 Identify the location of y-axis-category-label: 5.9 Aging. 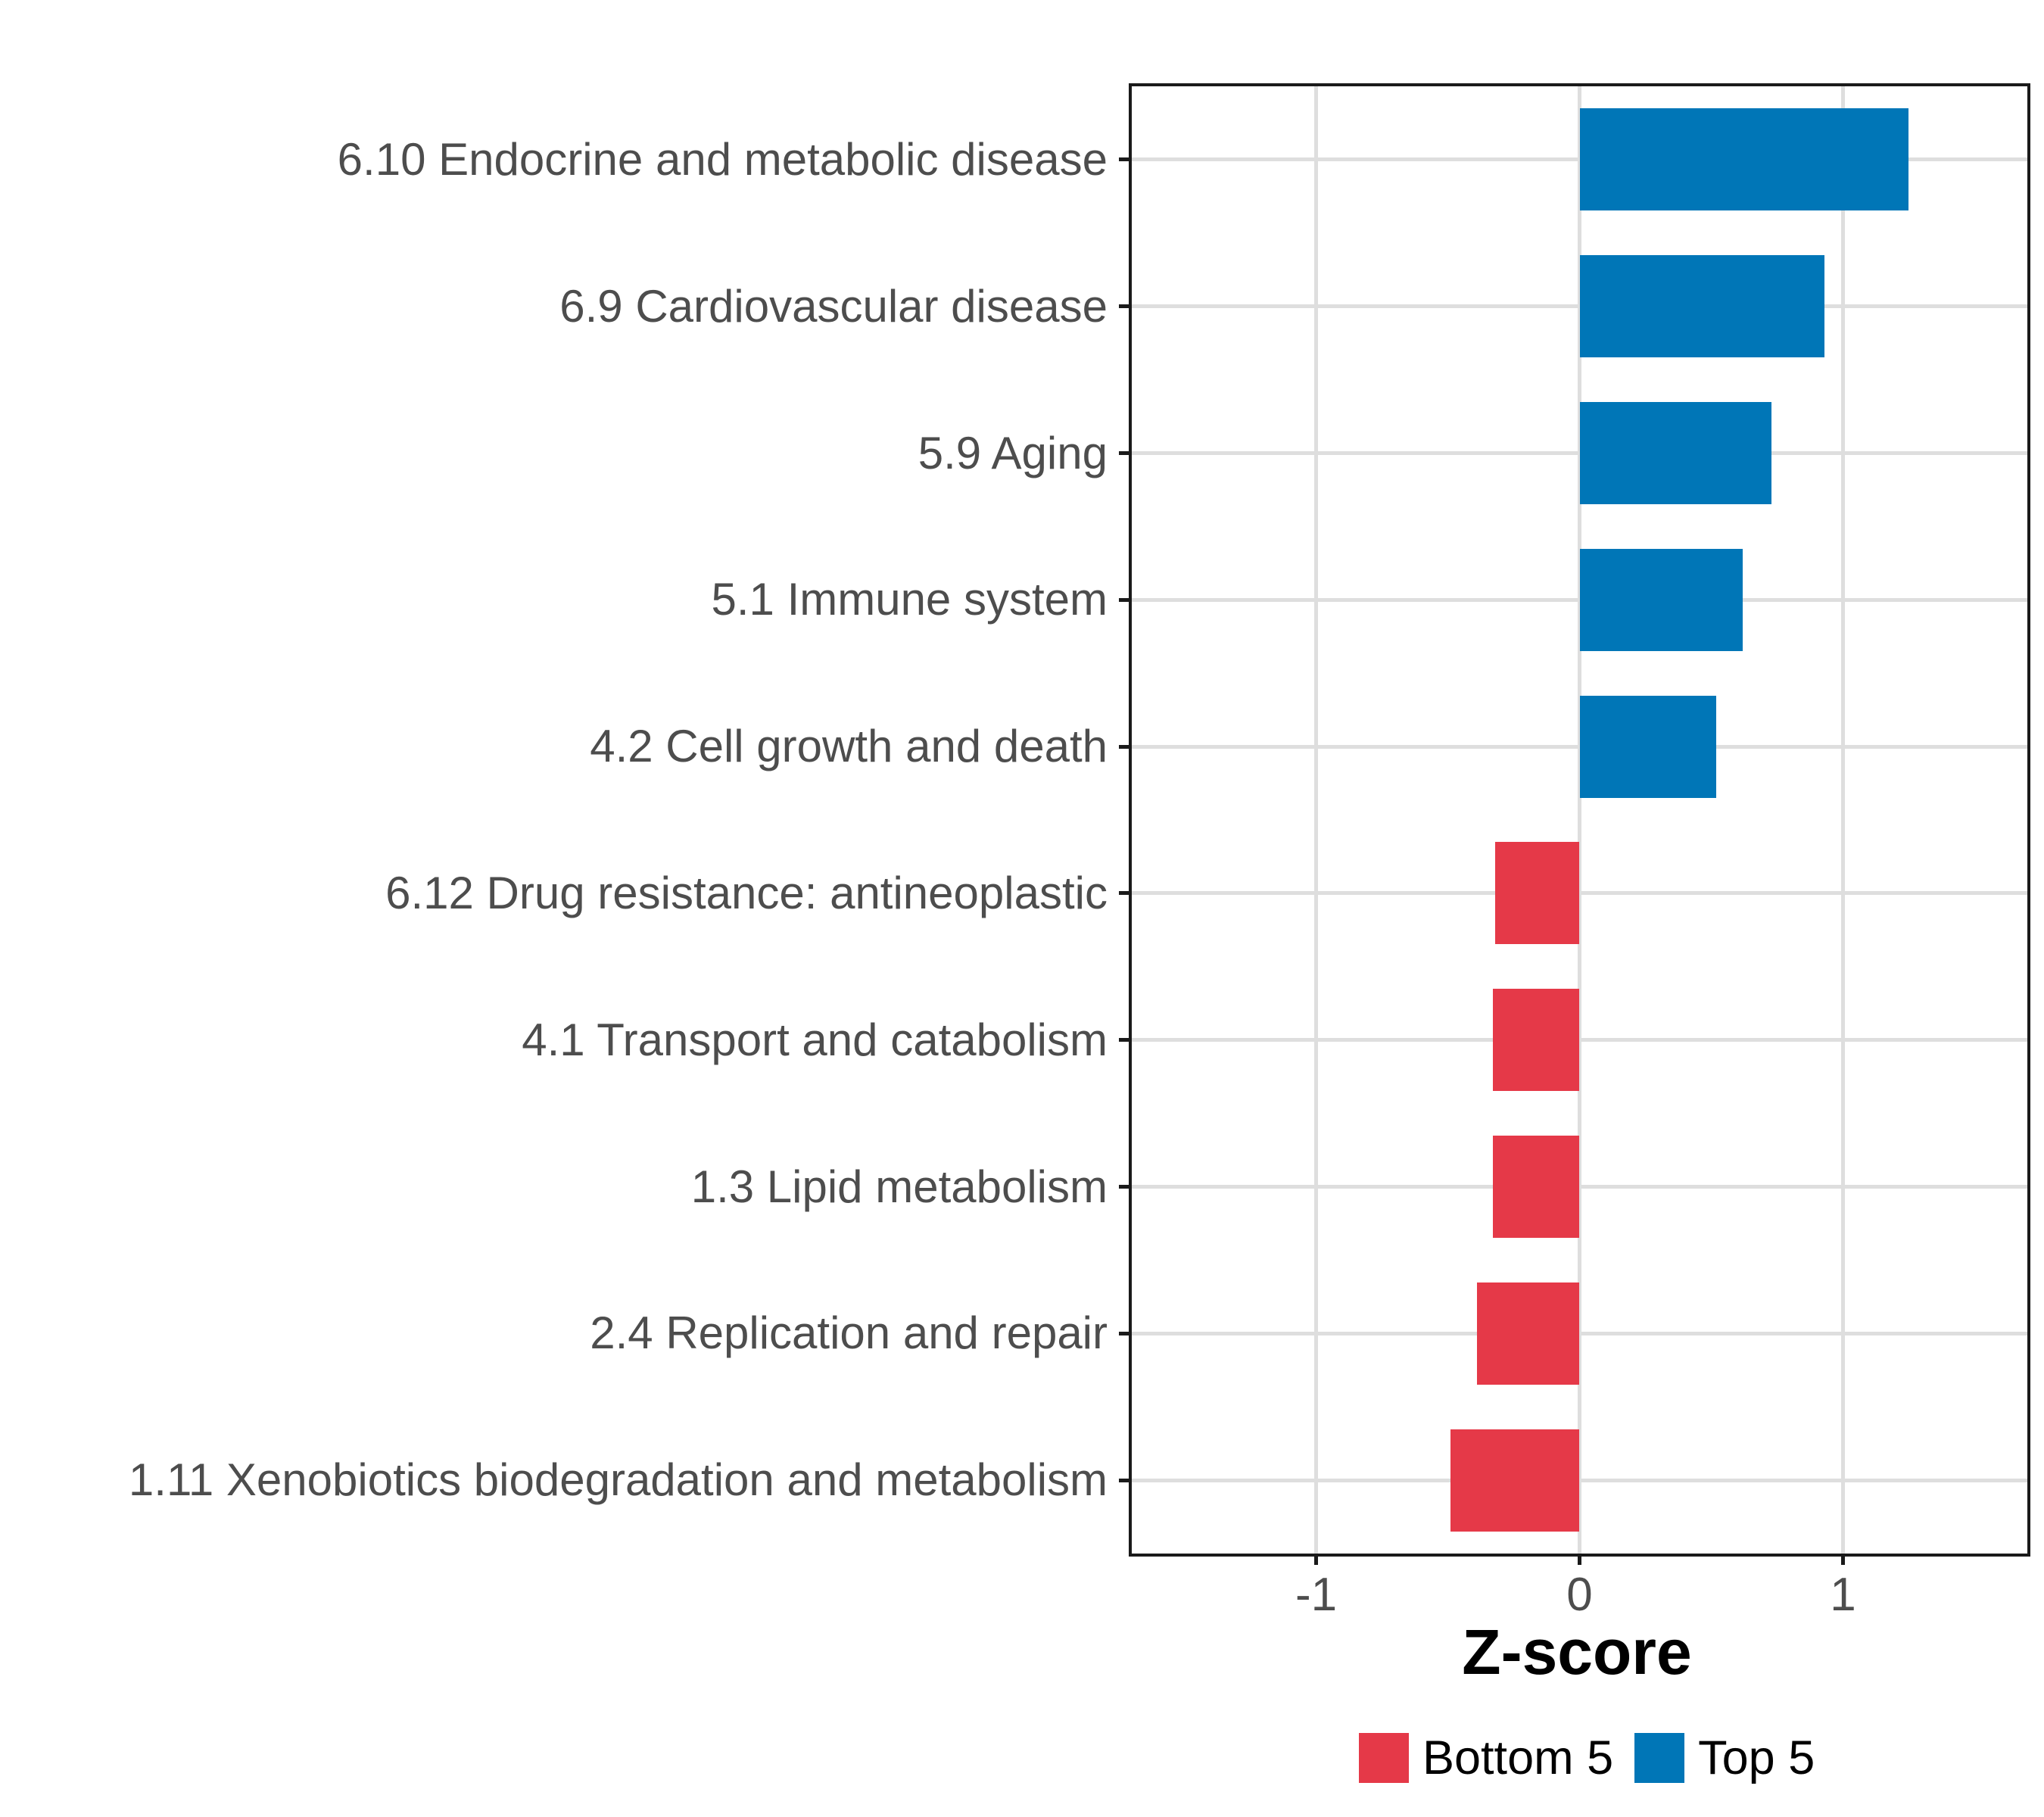
(1013, 452).